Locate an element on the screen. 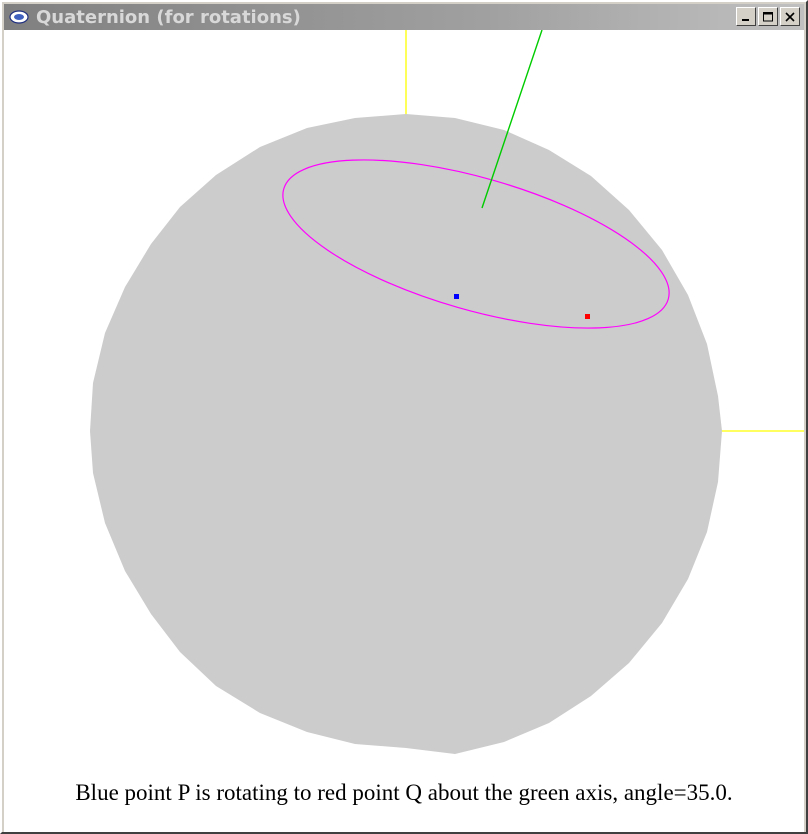 The width and height of the screenshot is (808, 834). maximize-button is located at coordinates (768, 16).